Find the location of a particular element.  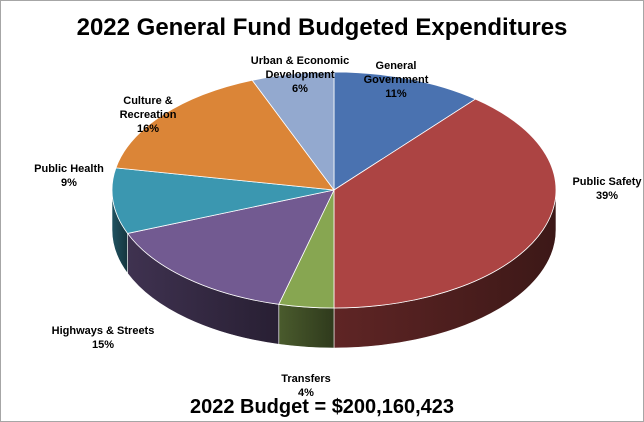

pie-slice-side is located at coordinates (306, 326).